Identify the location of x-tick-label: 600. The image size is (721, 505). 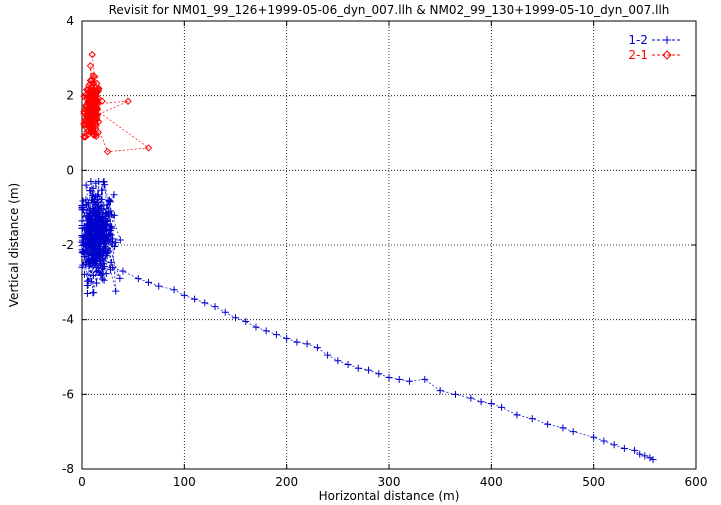
(696, 482).